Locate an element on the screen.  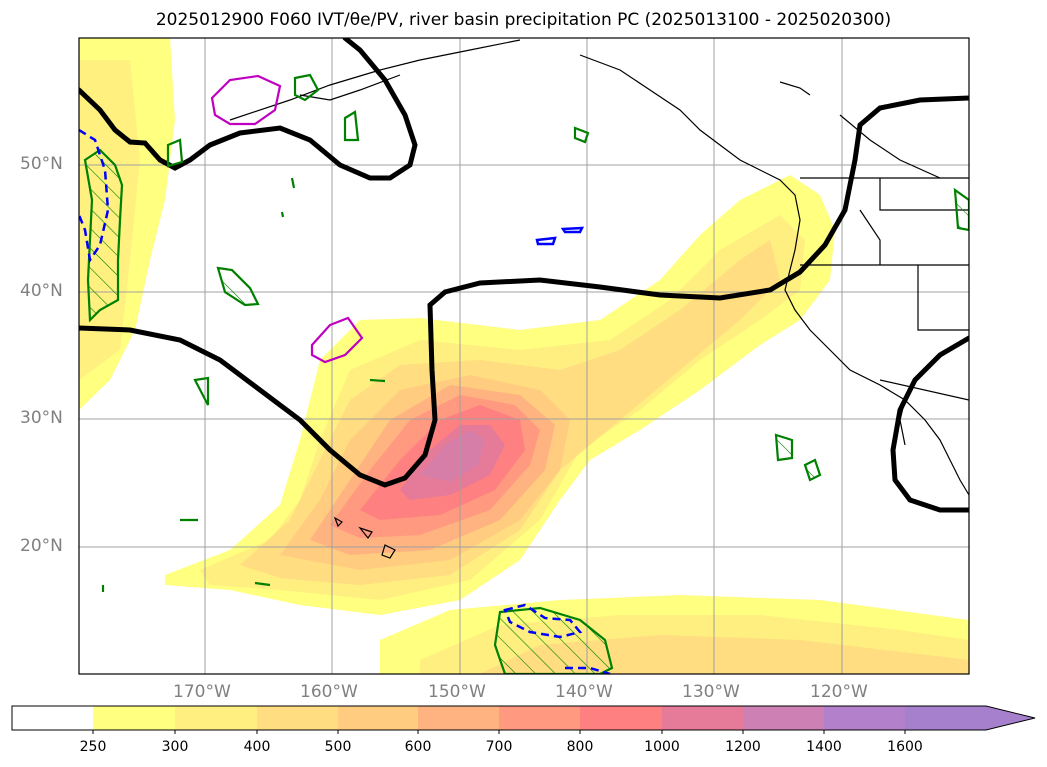
lat-label-20n: 20°N is located at coordinates (41, 546).